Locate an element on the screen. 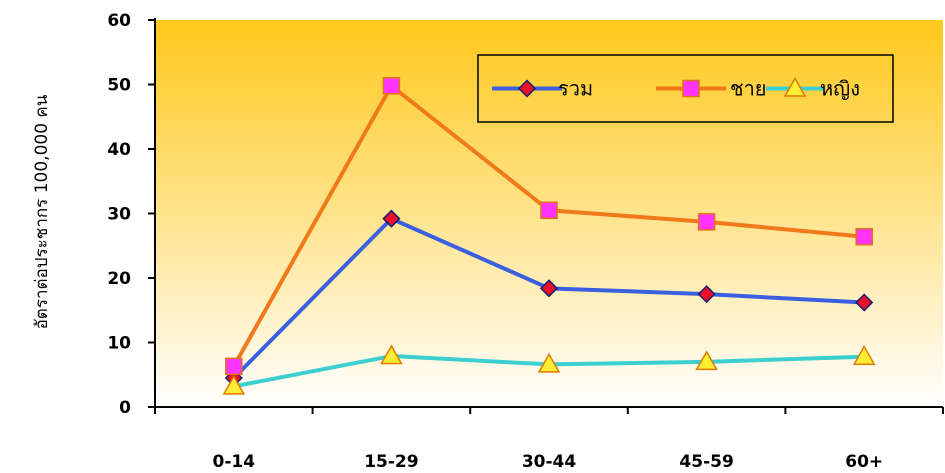 This screenshot has height=473, width=945. y-tick-label: 40 is located at coordinates (119, 150).